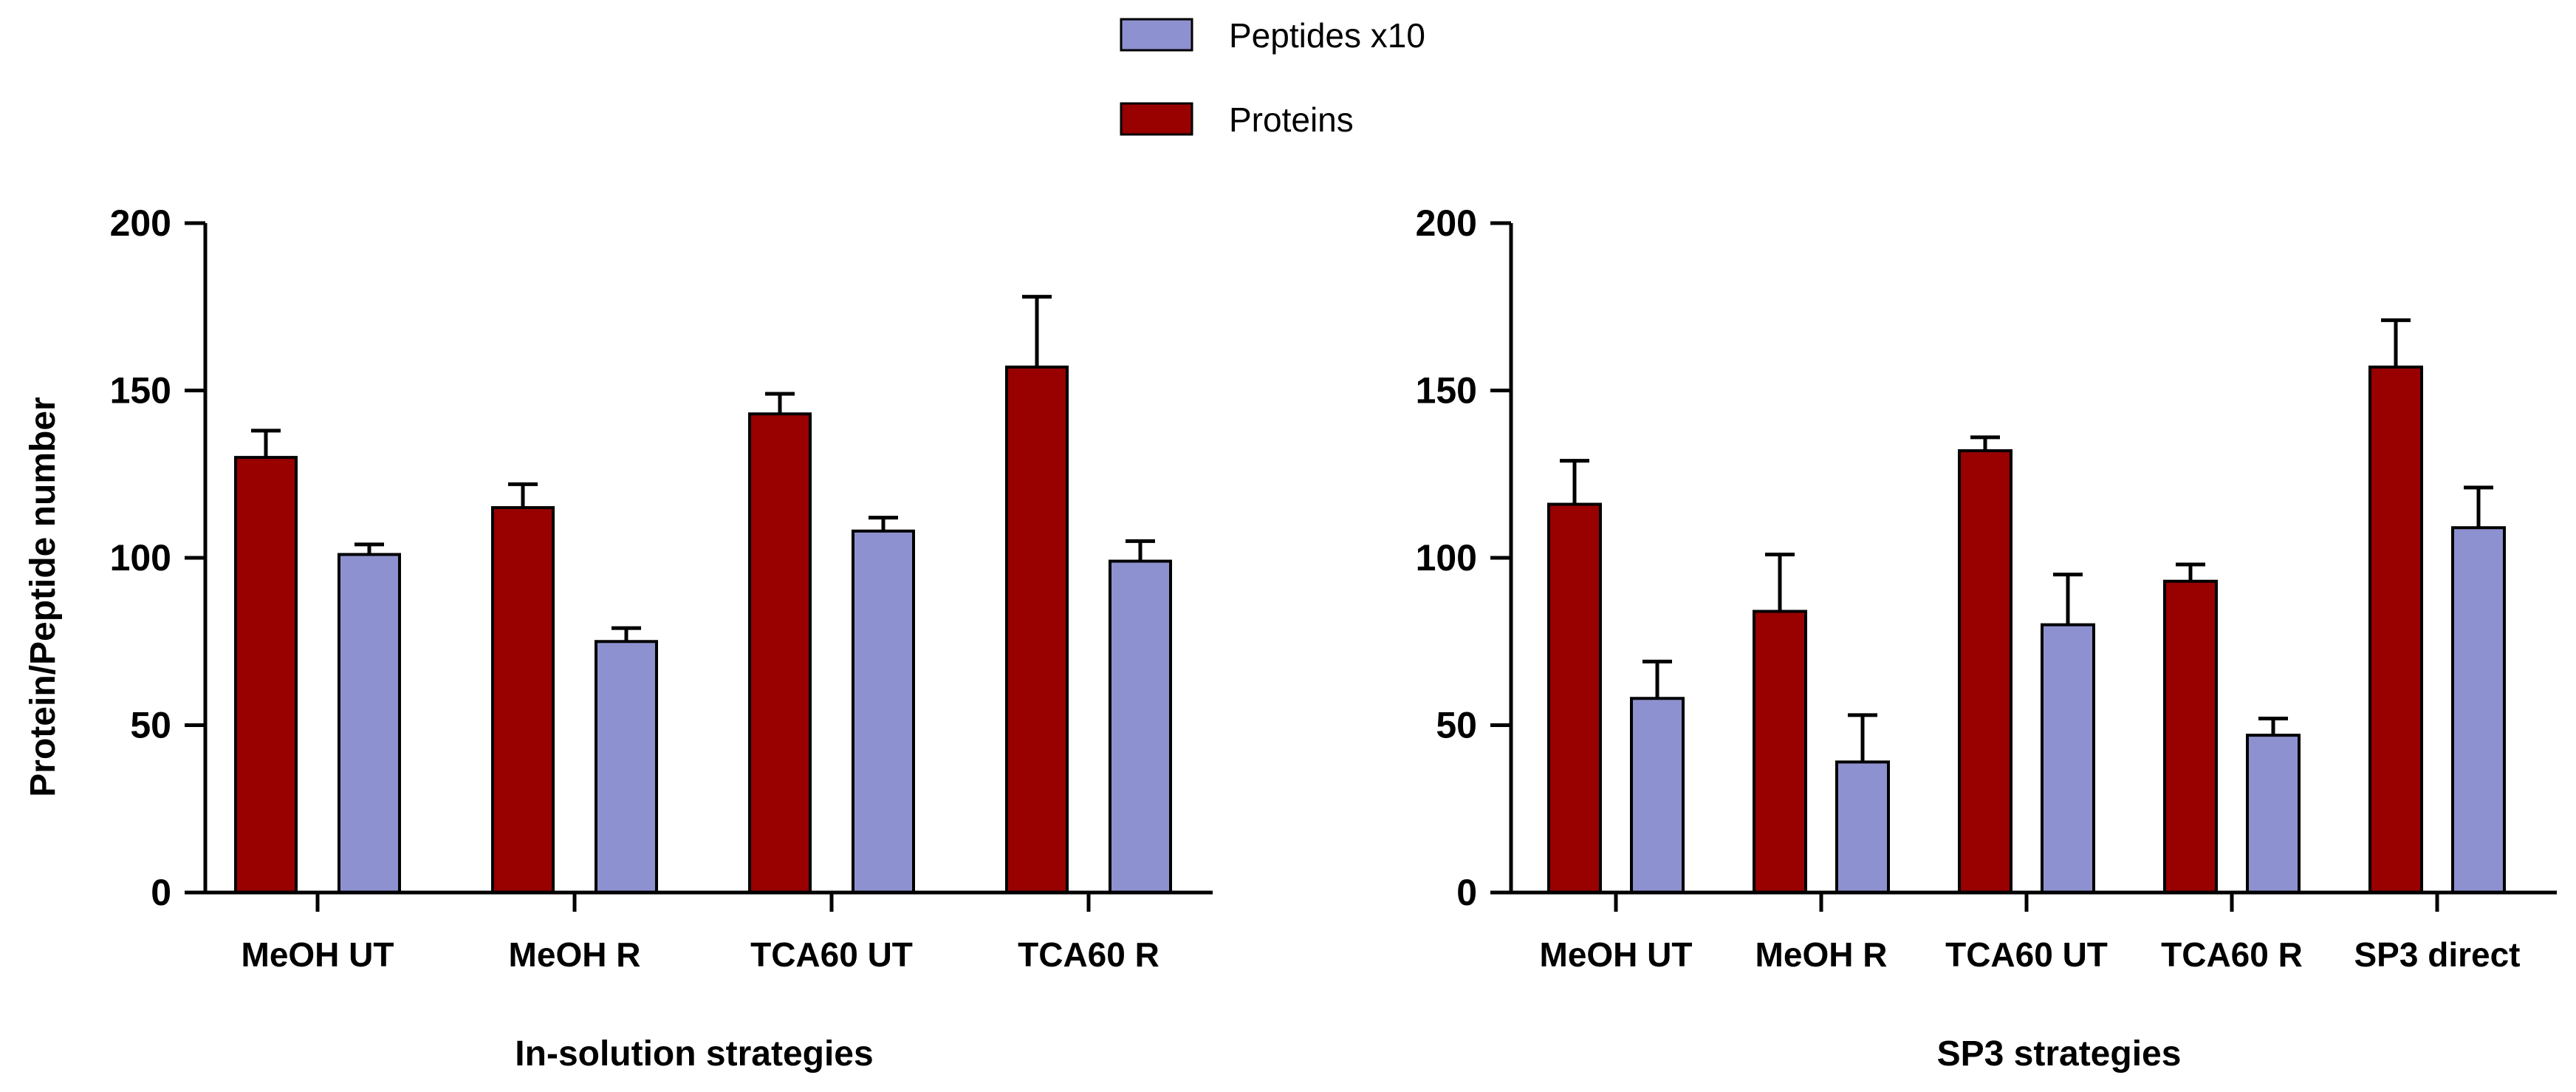 The image size is (2576, 1092). I want to click on legend-label-proteins: Proteins, so click(1291, 120).